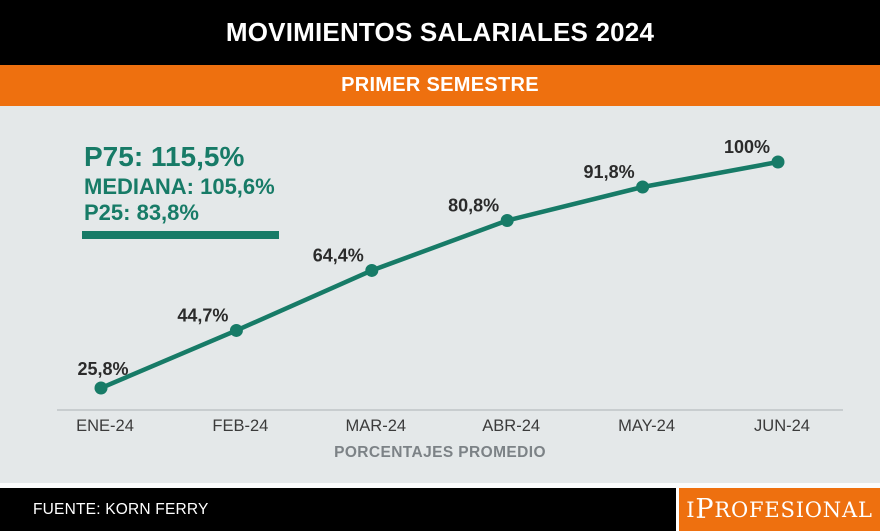  Describe the element at coordinates (747, 147) in the screenshot. I see `data-point-label: 100%` at that location.